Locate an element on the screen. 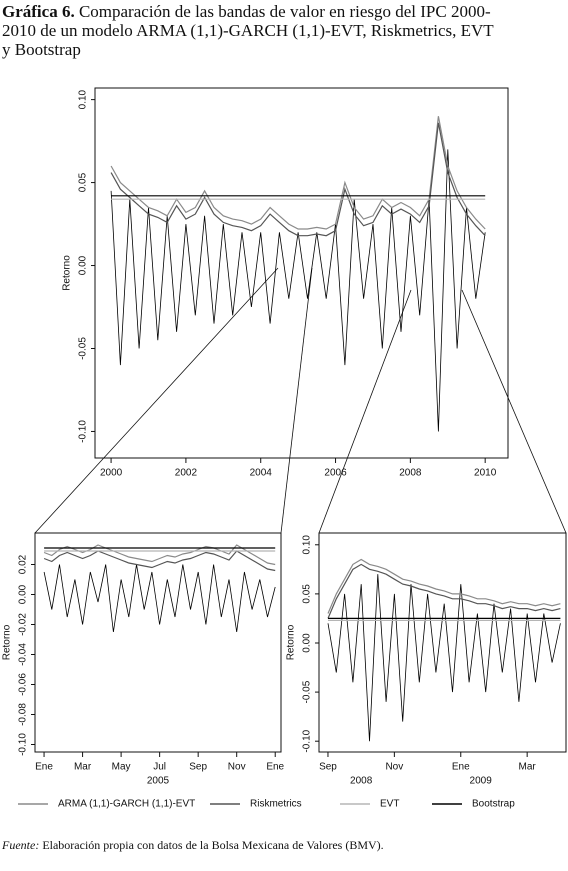 This screenshot has height=871, width=568. y-tick-label: -0.02 is located at coordinates (23, 624).